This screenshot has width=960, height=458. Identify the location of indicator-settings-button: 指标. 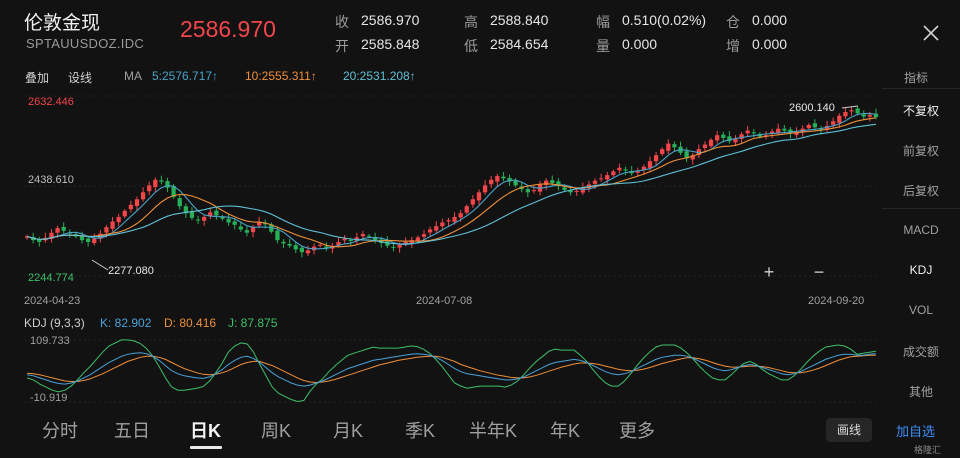
(916, 78).